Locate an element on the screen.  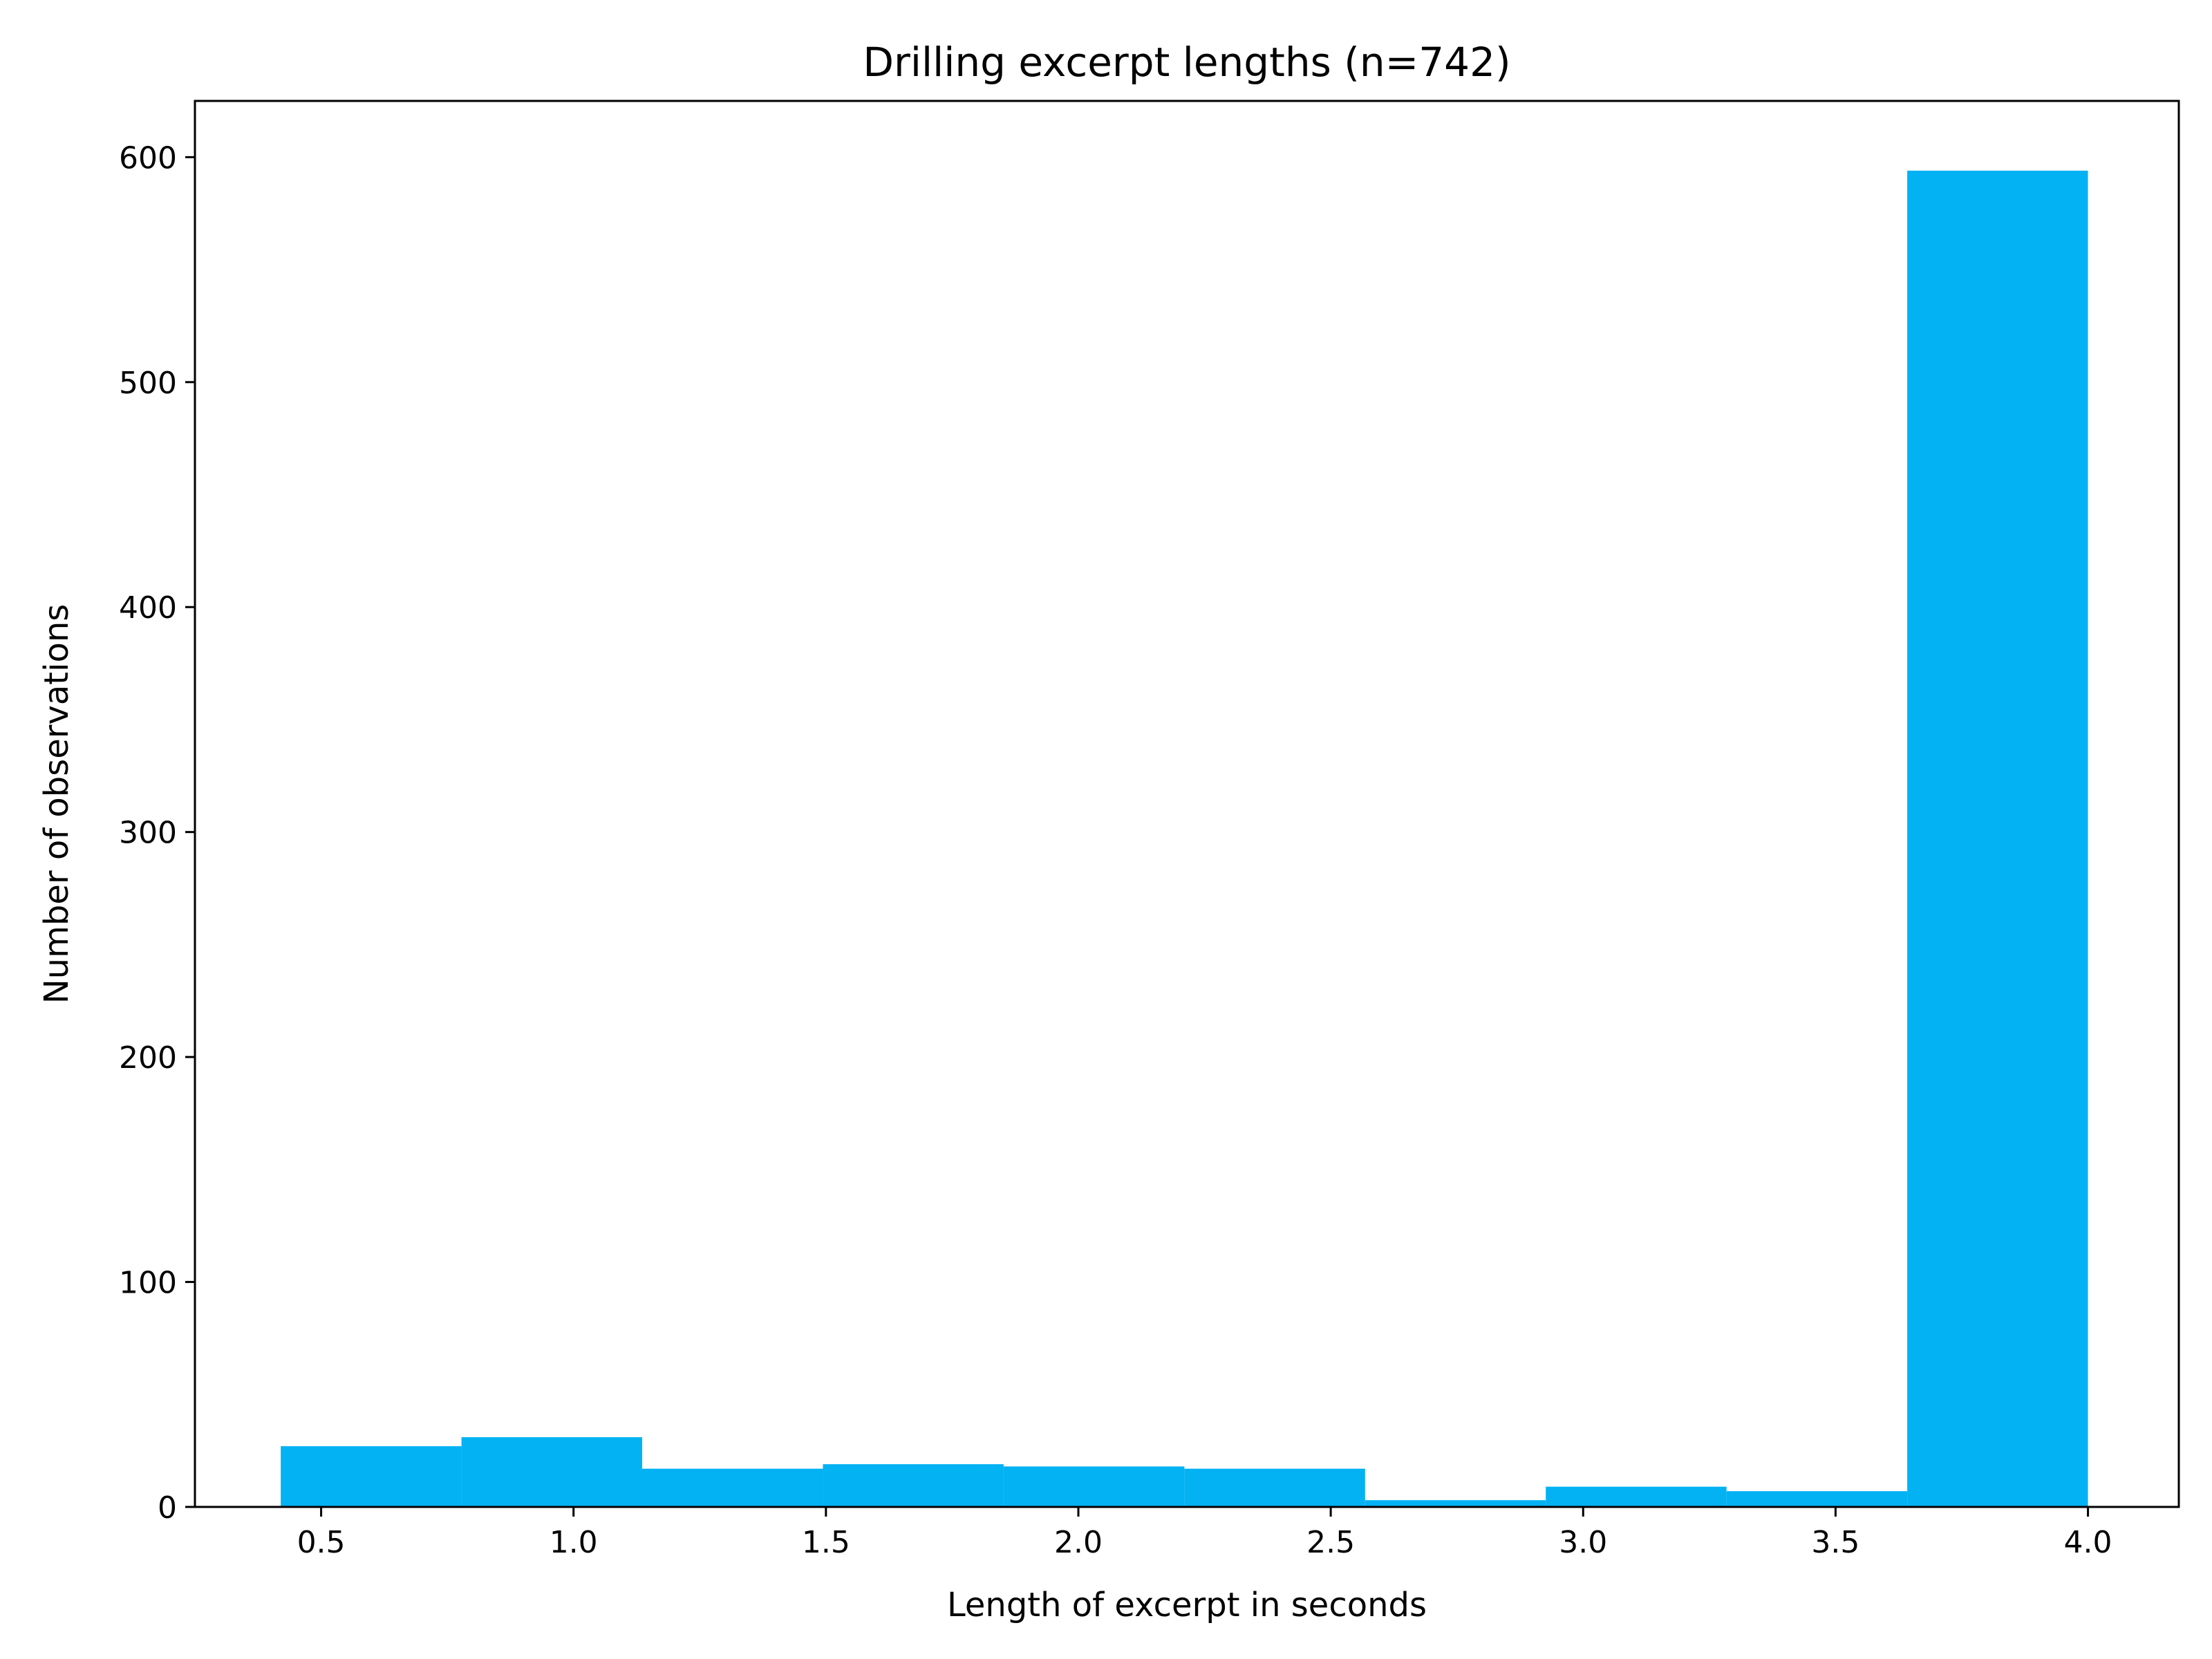
y-ticks-group: 0 100 200 300 400 500 600 is located at coordinates (157, 833).